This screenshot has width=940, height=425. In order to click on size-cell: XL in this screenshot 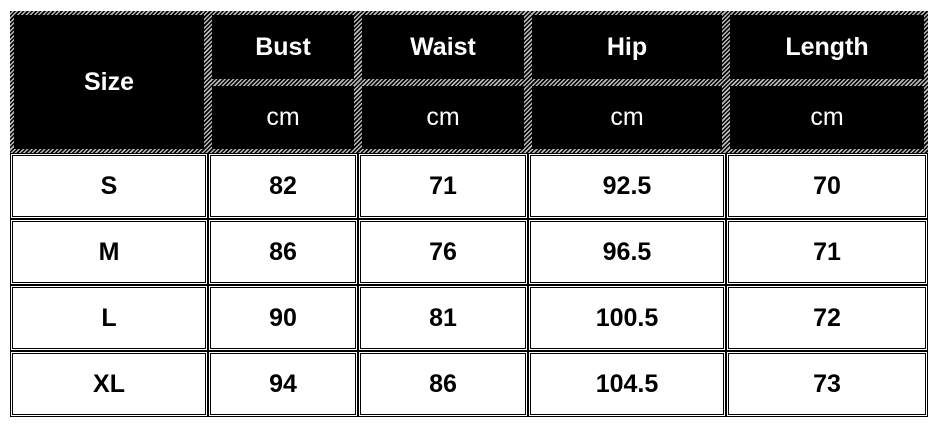, I will do `click(109, 384)`.